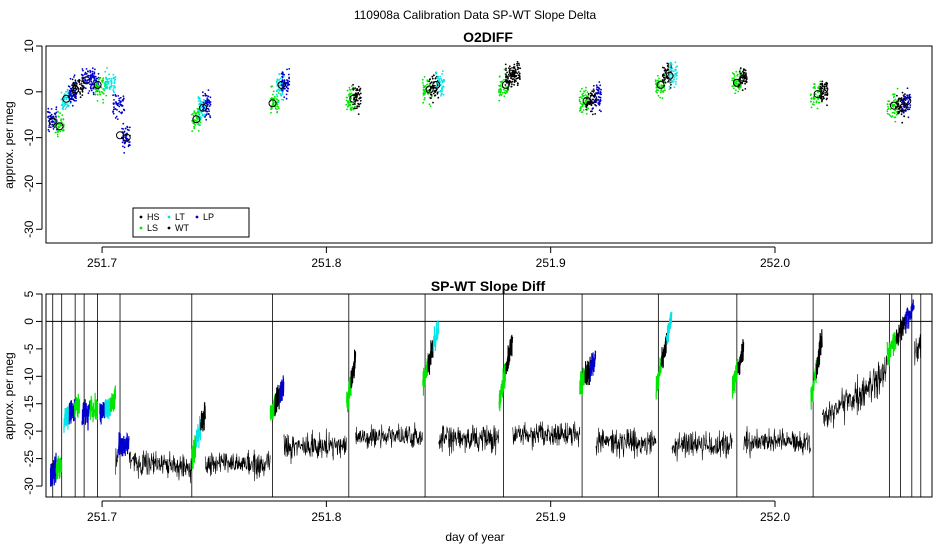  Describe the element at coordinates (438, 512) in the screenshot. I see `panel-slope-diff-x-axis: 251.7 251.8 251.9 252.0` at that location.